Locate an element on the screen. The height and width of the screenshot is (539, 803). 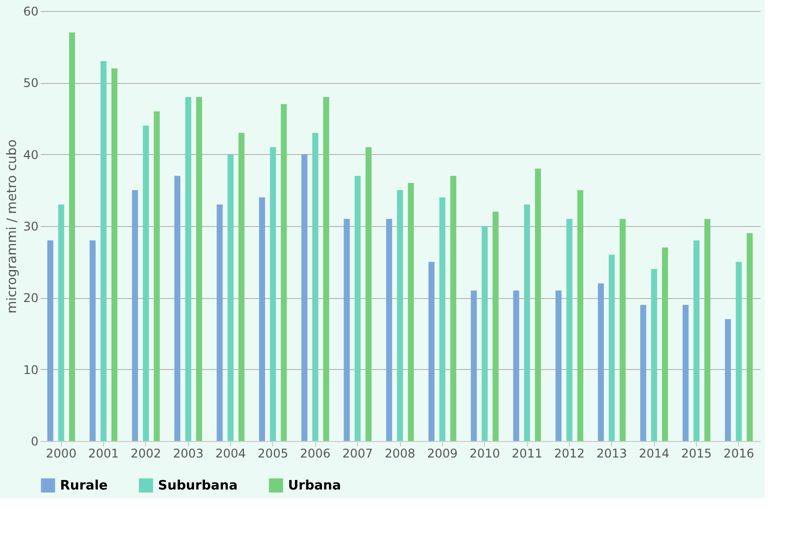
y-tick-label: 0 is located at coordinates (34, 441).